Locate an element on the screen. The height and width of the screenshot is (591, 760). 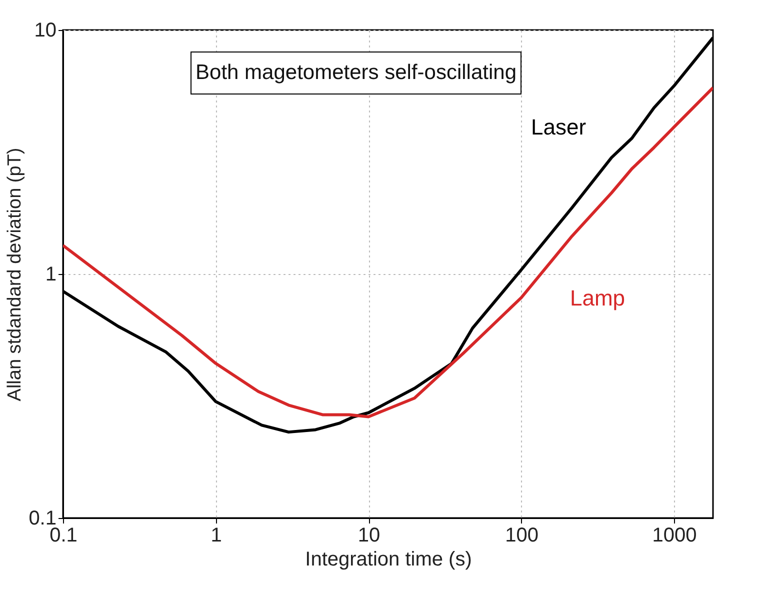
x-tick-label: 10 is located at coordinates (369, 535).